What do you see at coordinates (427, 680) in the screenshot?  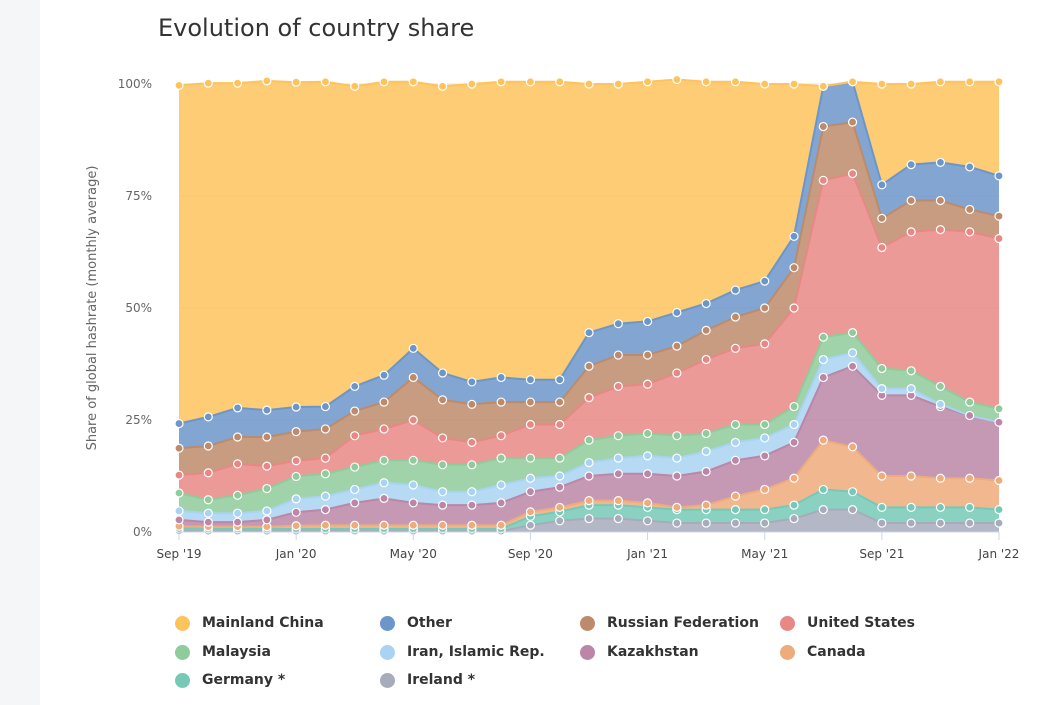 I see `legend-item-ireland: Ireland *` at bounding box center [427, 680].